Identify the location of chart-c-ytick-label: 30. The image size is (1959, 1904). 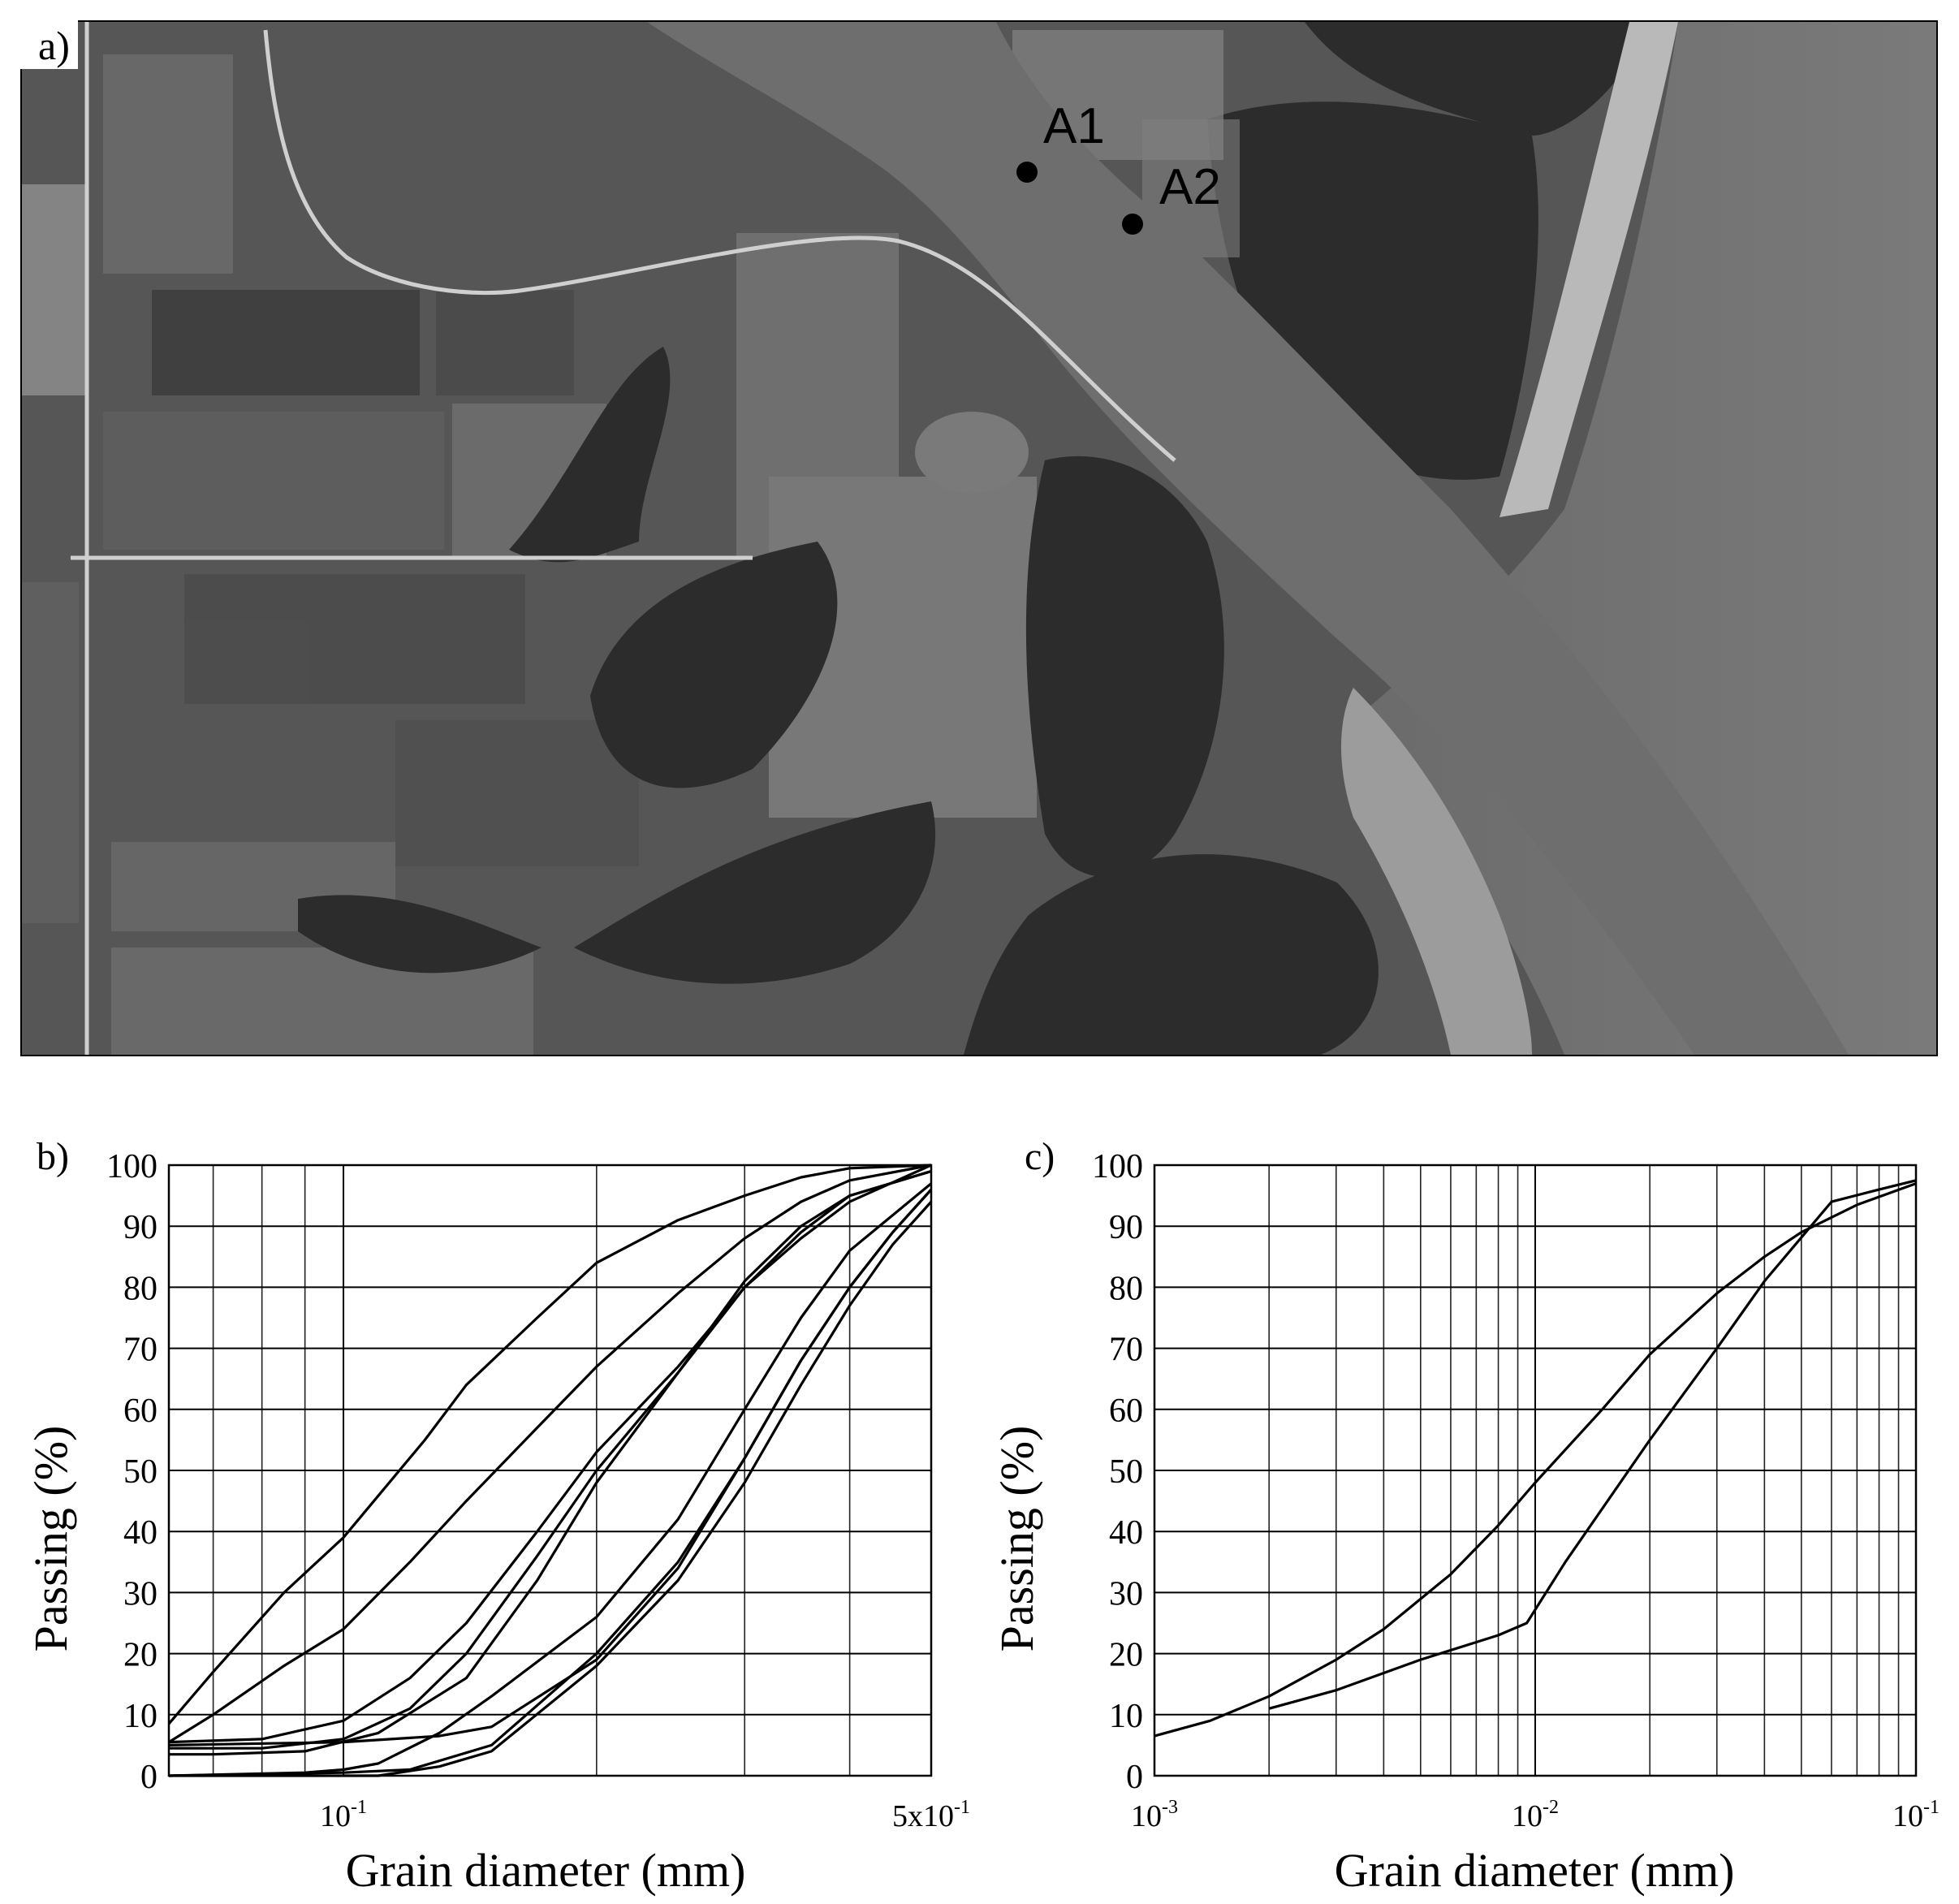
(1126, 1594).